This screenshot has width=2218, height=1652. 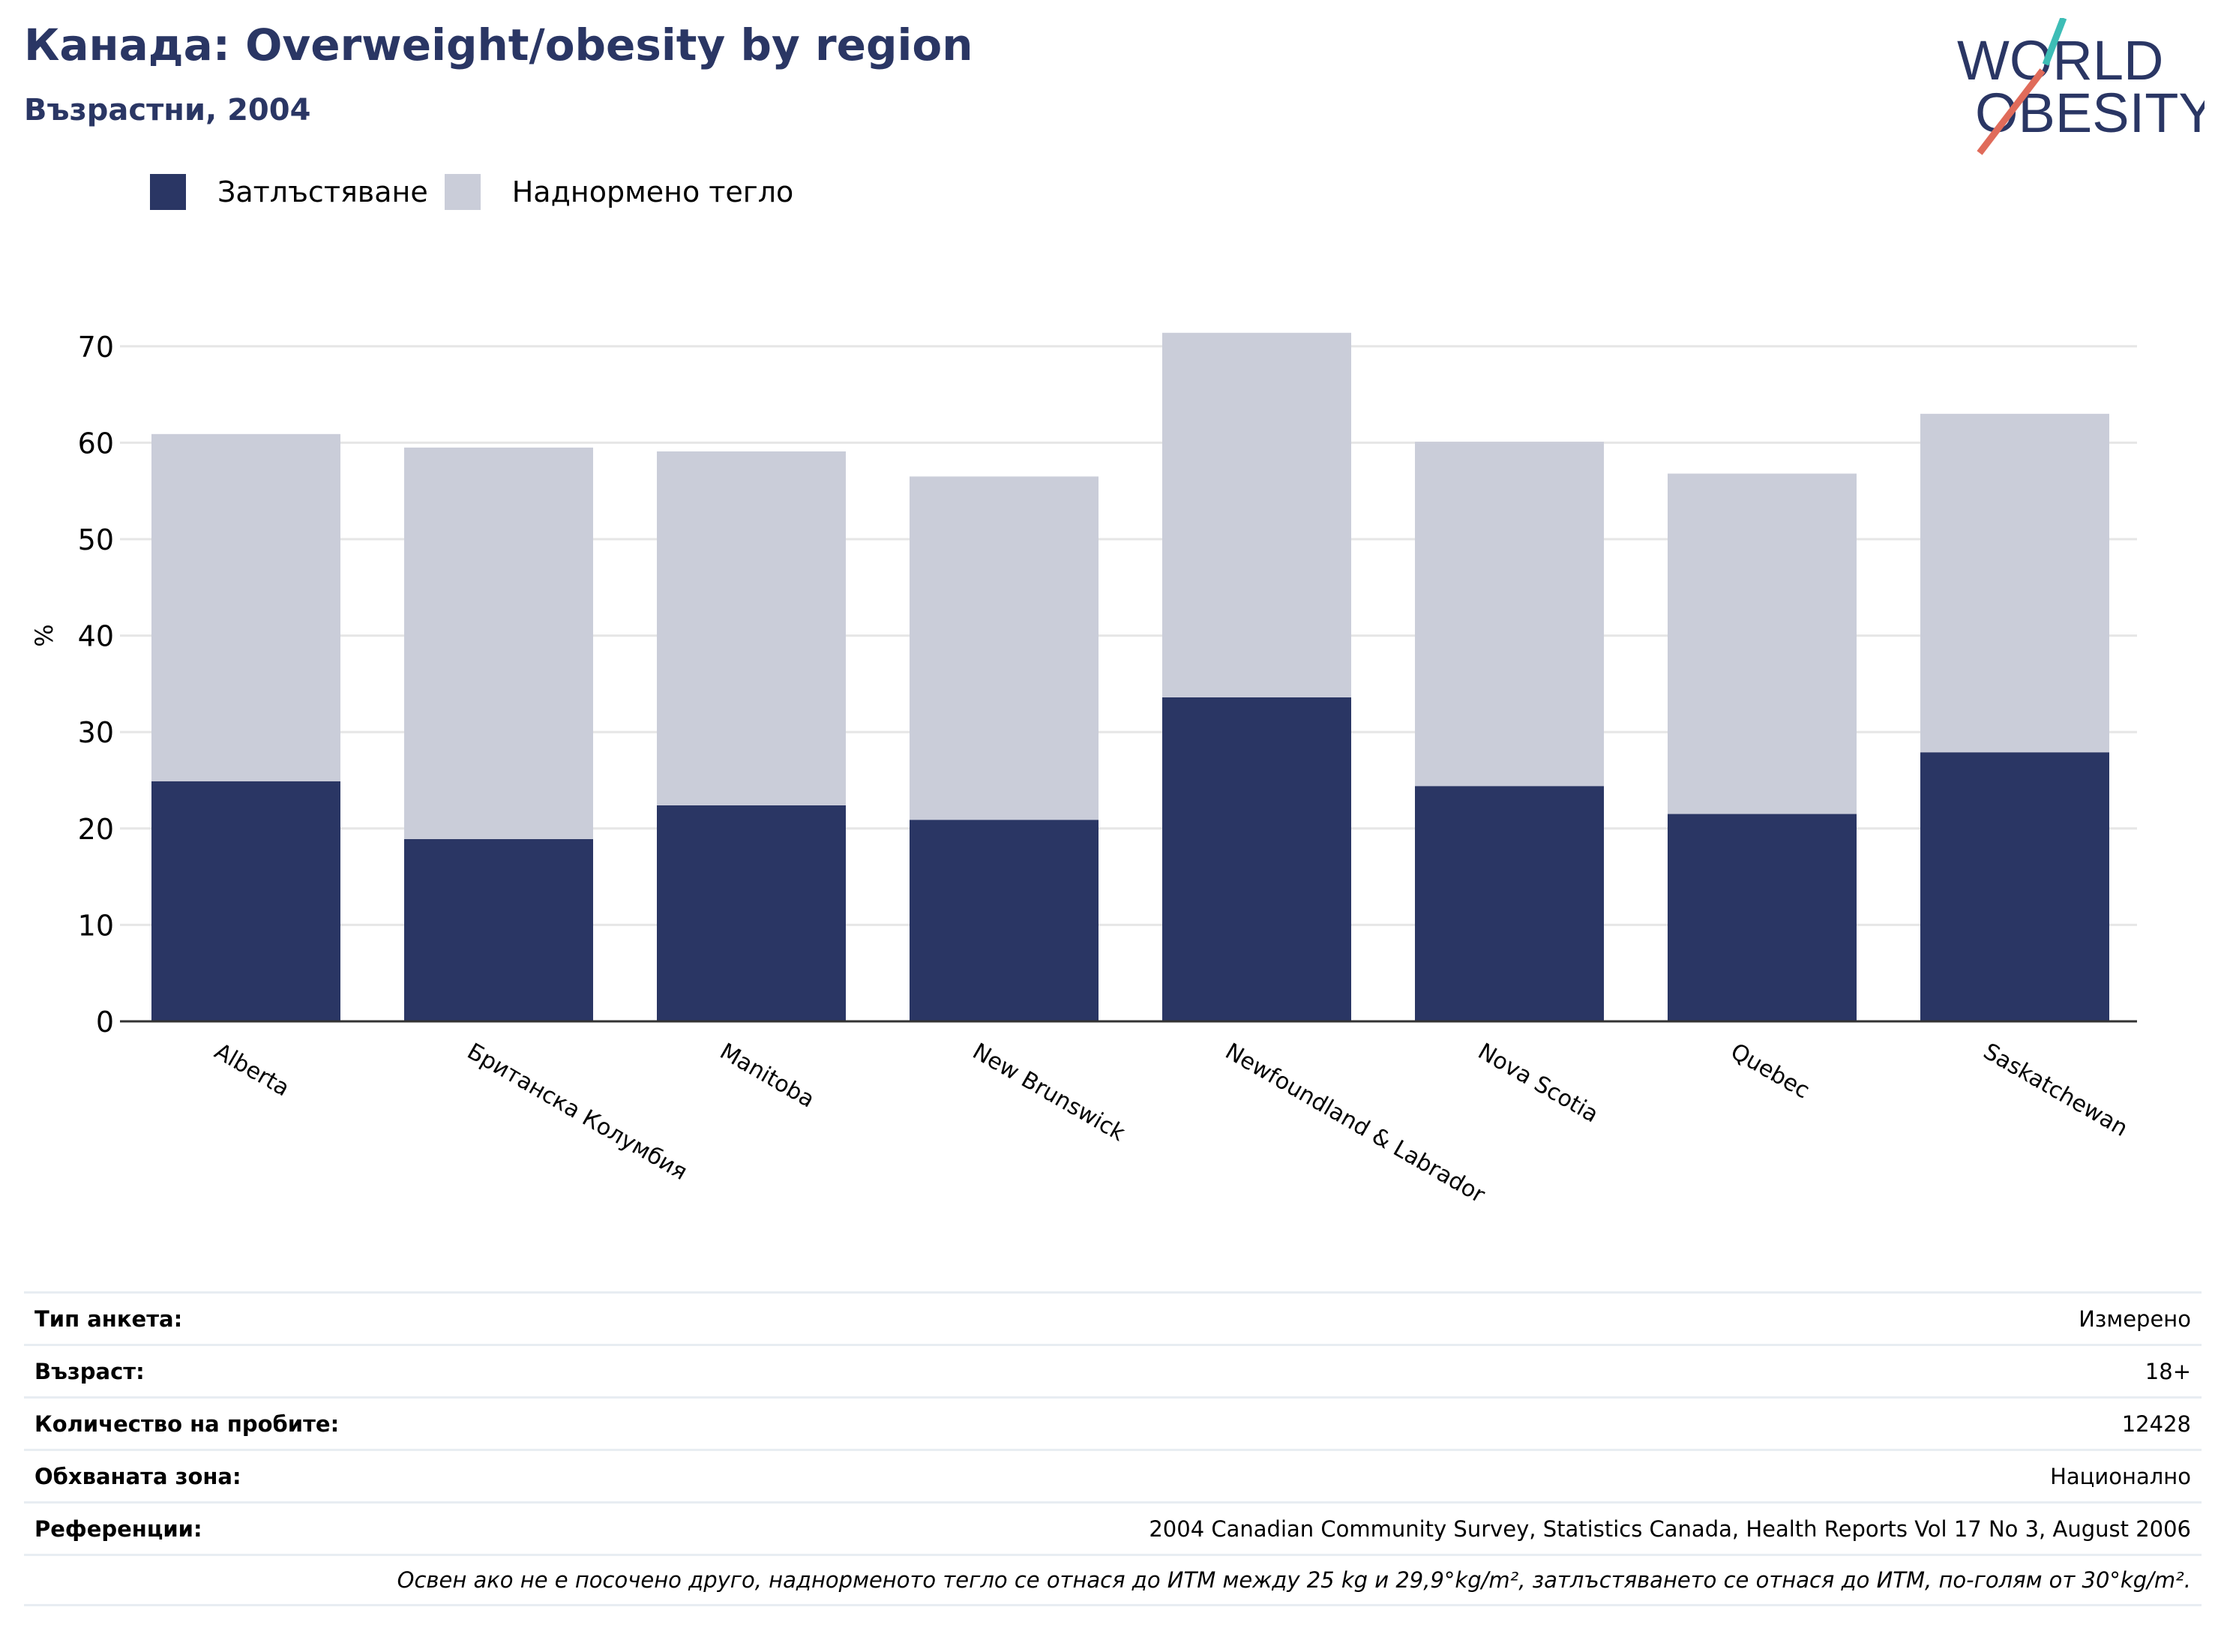 What do you see at coordinates (498, 44) in the screenshot?
I see `page-title: Канада: Overweight/obesity by region` at bounding box center [498, 44].